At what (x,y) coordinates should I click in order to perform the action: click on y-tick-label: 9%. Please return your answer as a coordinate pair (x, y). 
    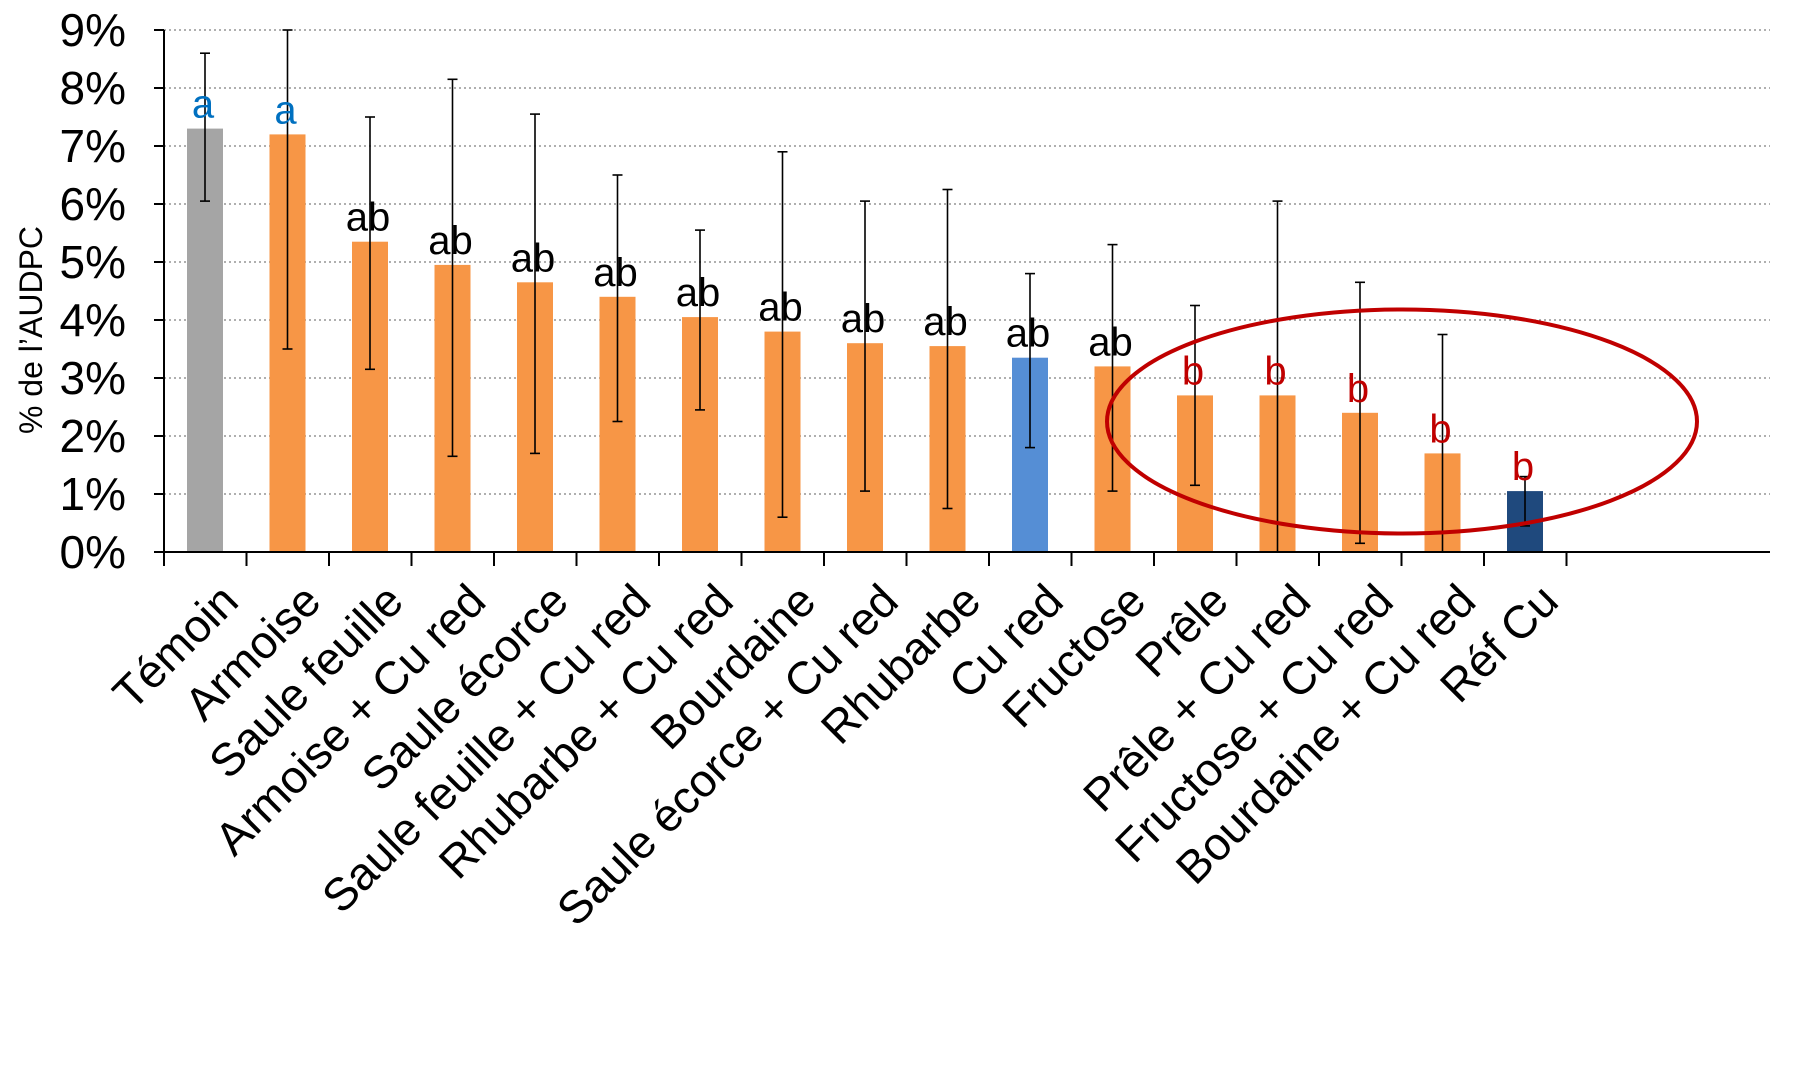
    Looking at the image, I should click on (93, 30).